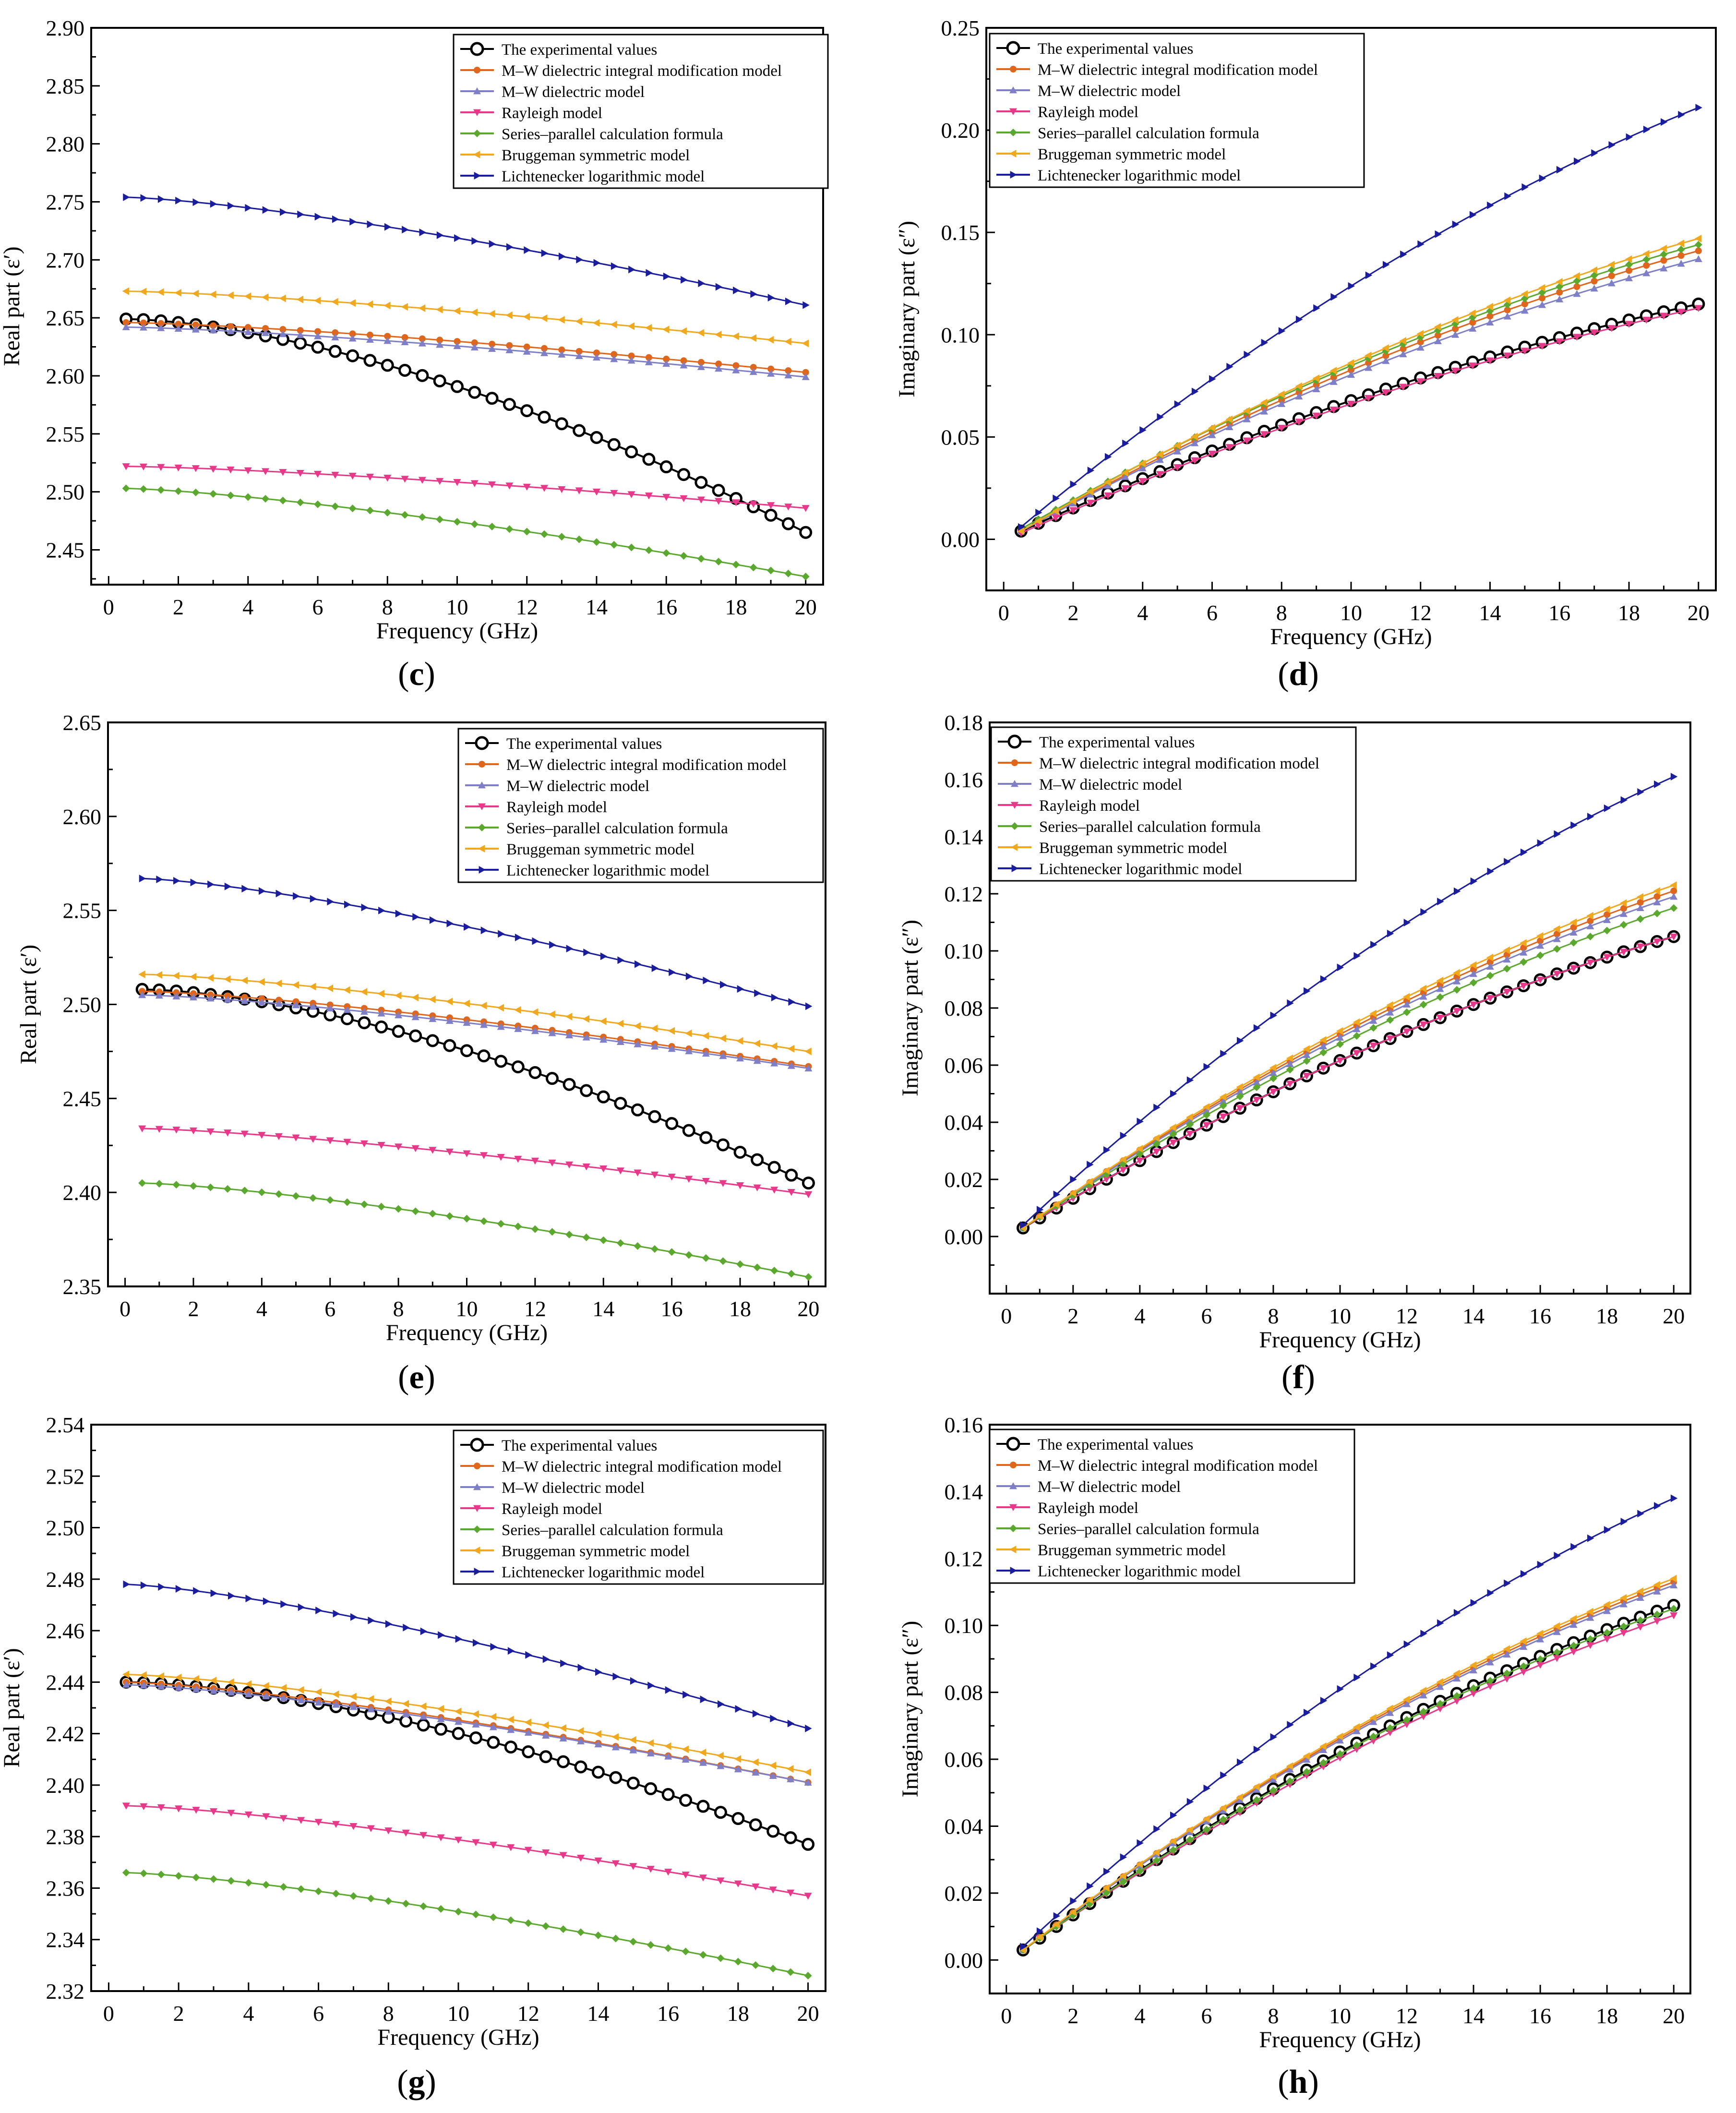  What do you see at coordinates (579, 50) in the screenshot?
I see `legend-label-c-0: The experimental values` at bounding box center [579, 50].